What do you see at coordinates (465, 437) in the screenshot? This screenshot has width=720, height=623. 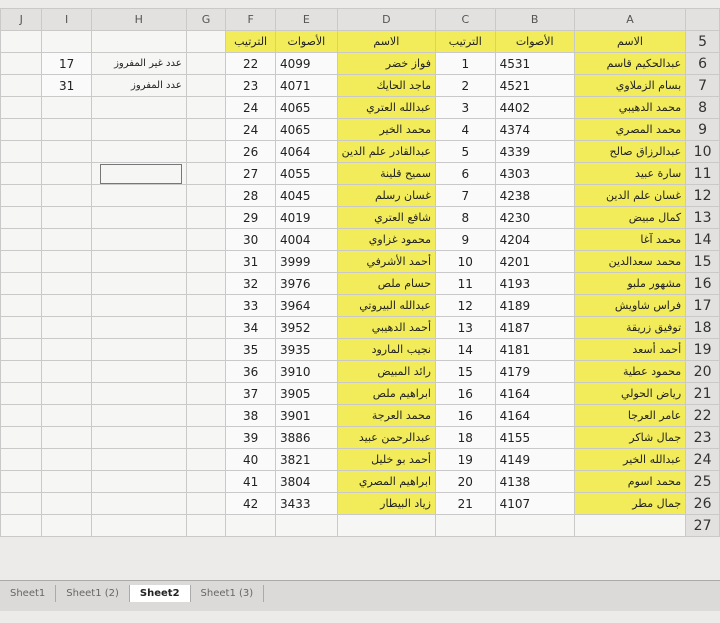 I see `rank: 18` at bounding box center [465, 437].